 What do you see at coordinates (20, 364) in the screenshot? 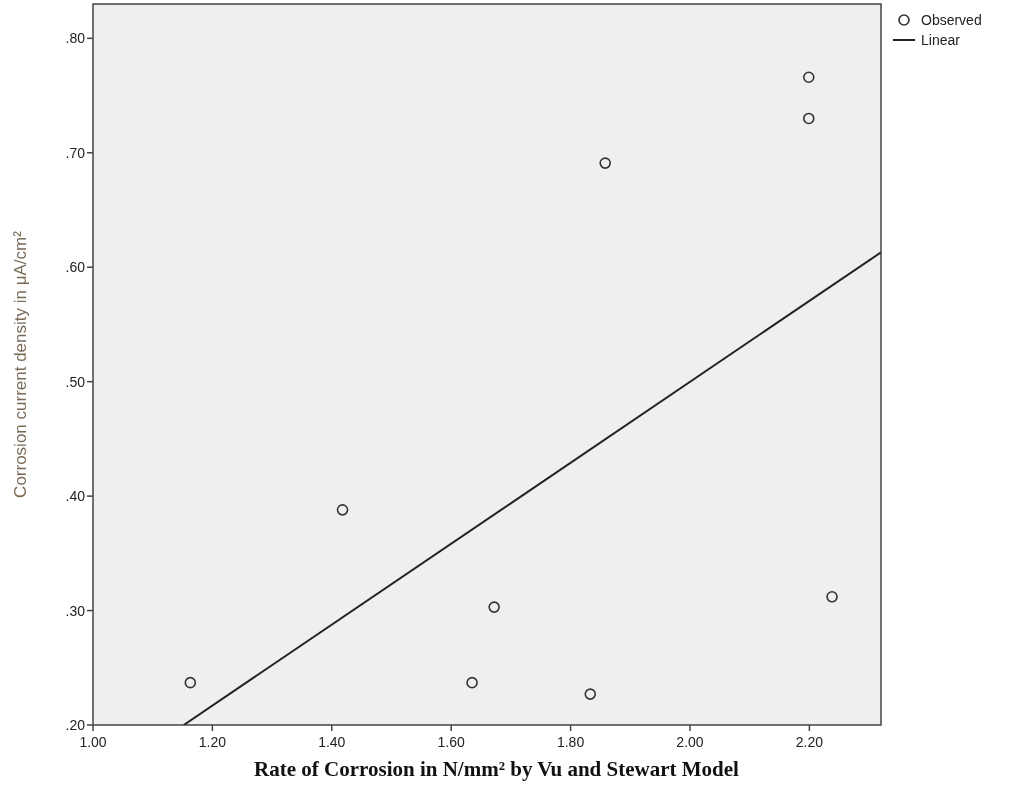
I see `y-axis-title: Corrosion current density in μA/cm²` at bounding box center [20, 364].